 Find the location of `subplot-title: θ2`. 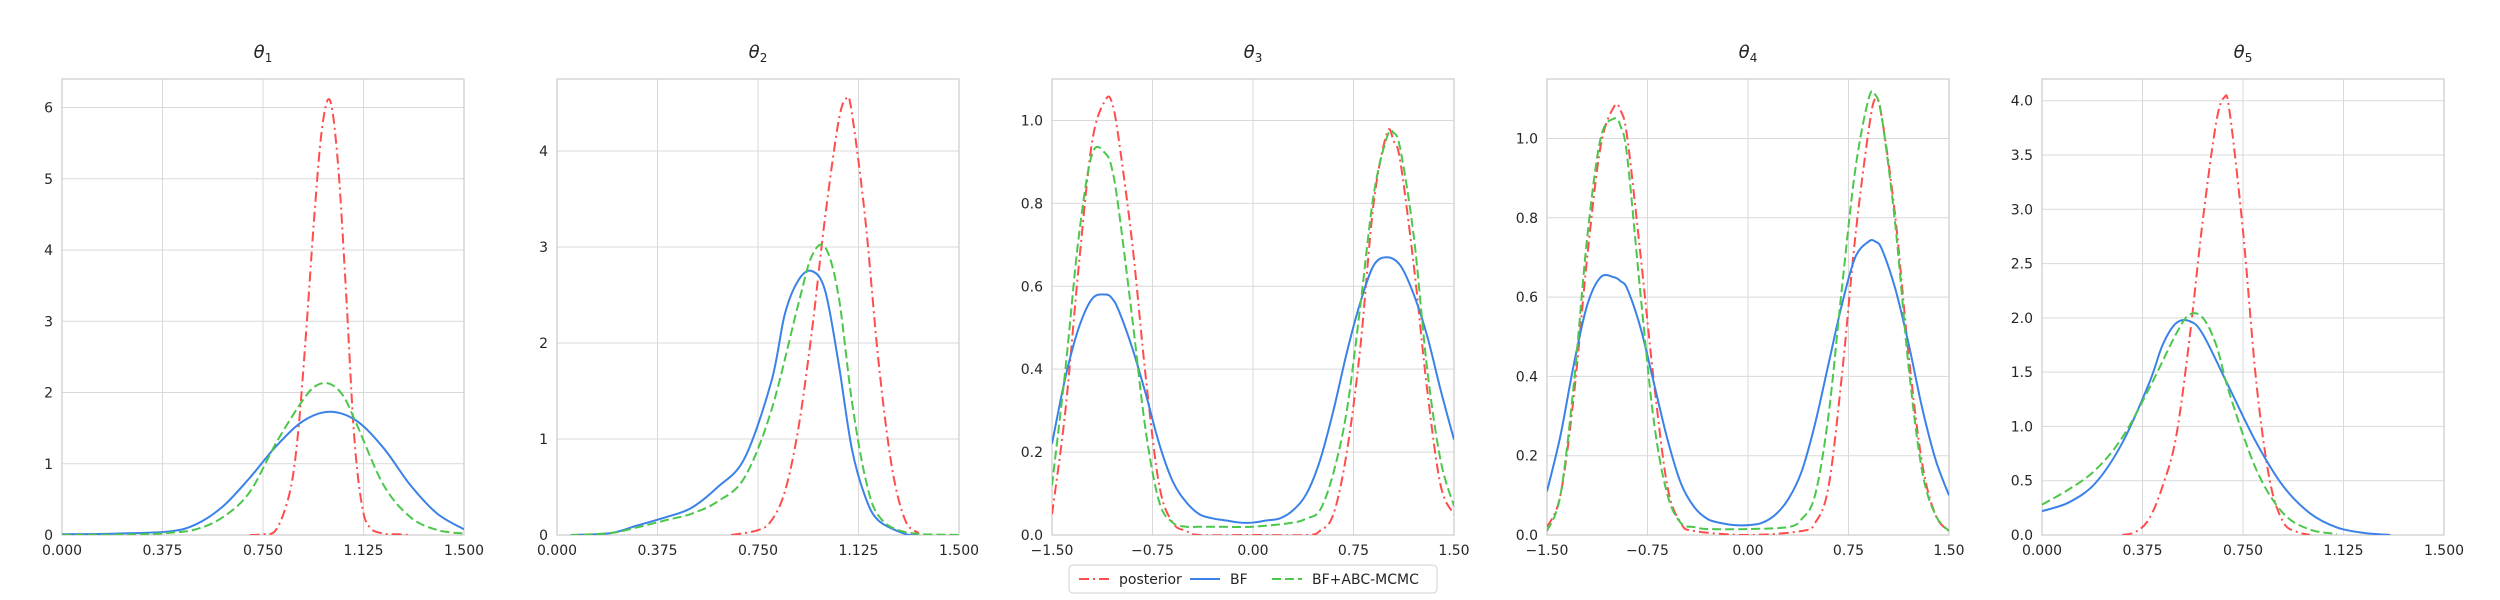

subplot-title: θ2 is located at coordinates (758, 53).